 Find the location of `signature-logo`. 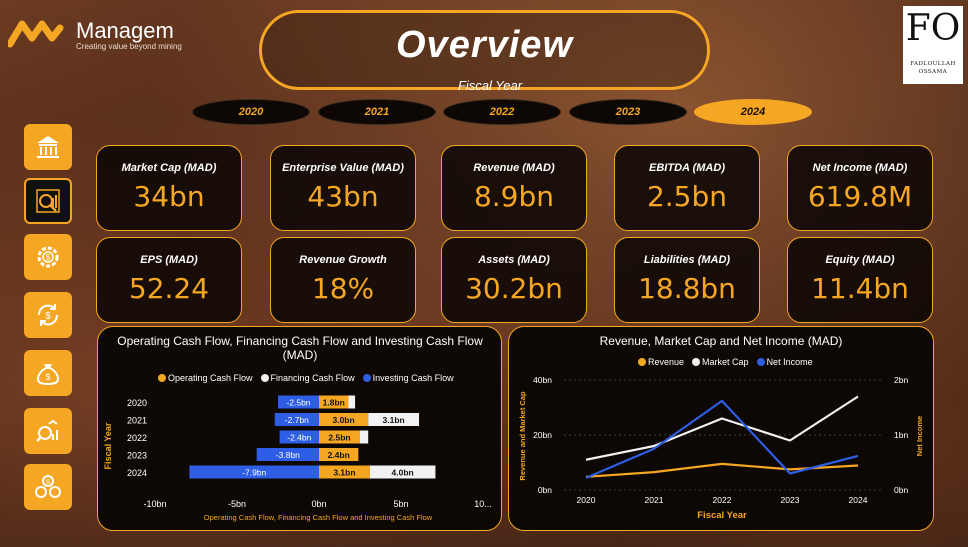

signature-logo is located at coordinates (933, 45).